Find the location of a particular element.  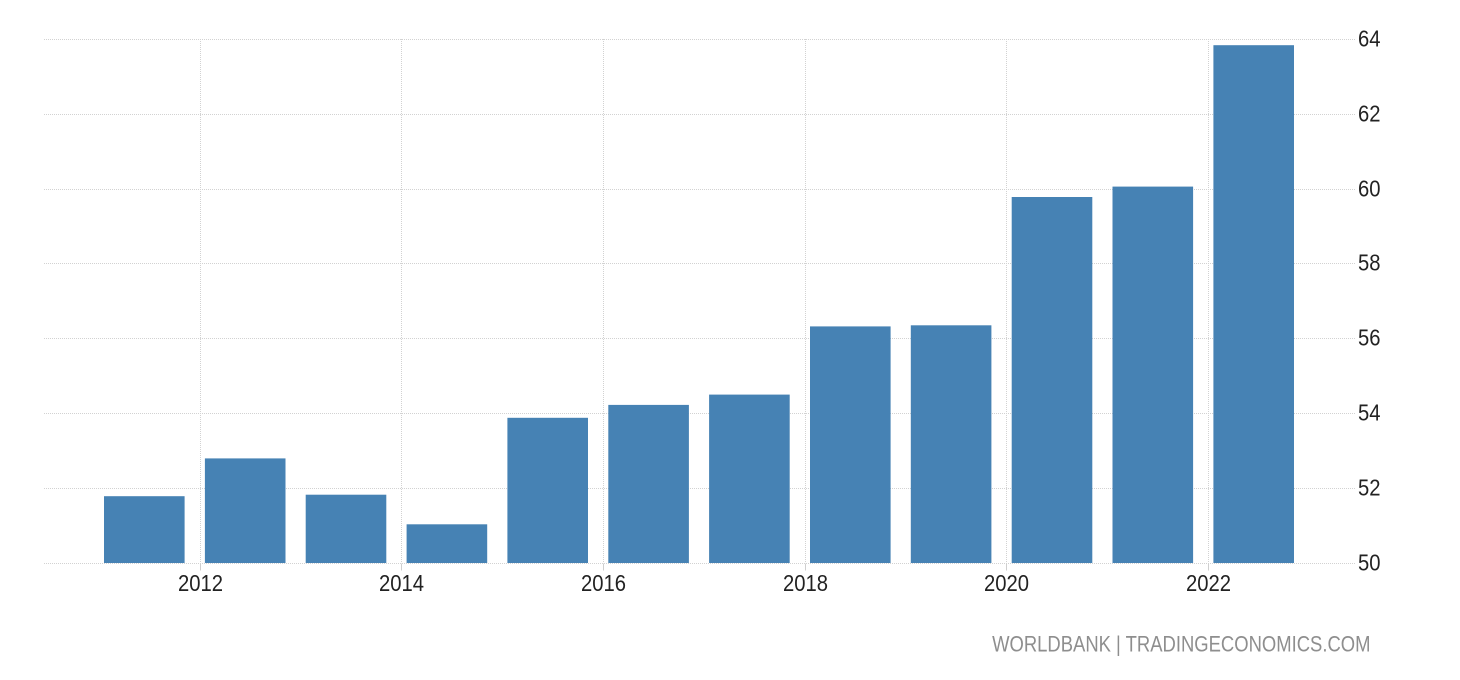

svg-text: 52 is located at coordinates (1369, 487).